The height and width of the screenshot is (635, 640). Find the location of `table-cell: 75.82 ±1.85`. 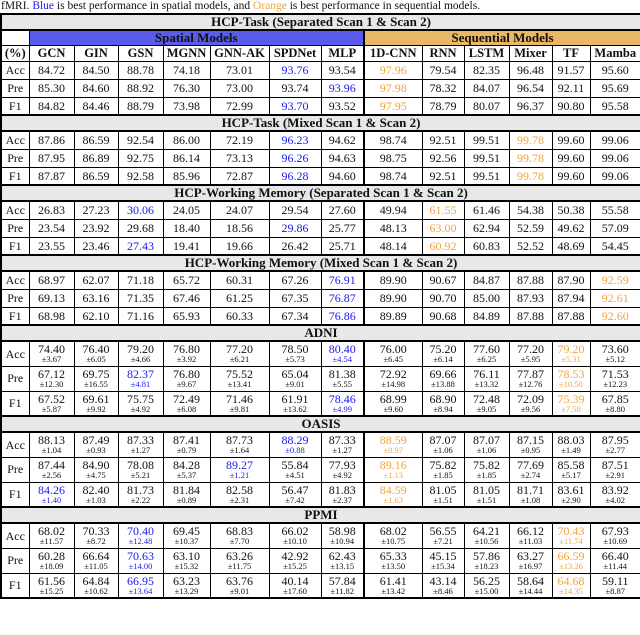

table-cell: 75.82 ±1.85 is located at coordinates (443, 469).